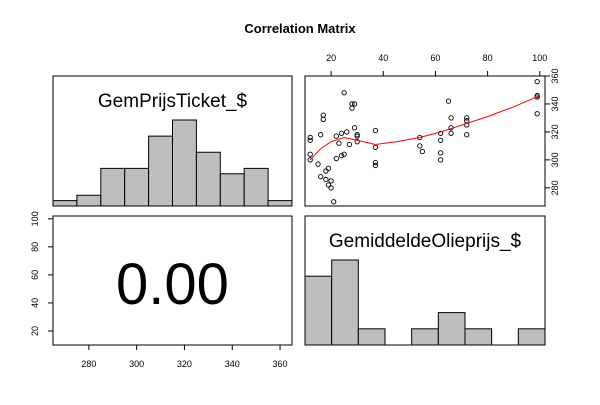 The image size is (600, 405). Describe the element at coordinates (488, 58) in the screenshot. I see `top-x-tick-label-3: 80` at that location.